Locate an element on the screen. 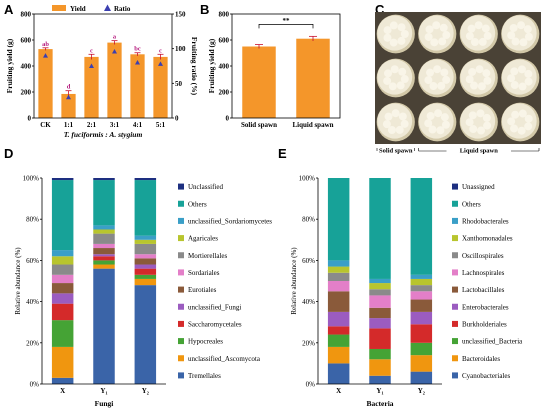  significance-letter: c is located at coordinates (160, 50).